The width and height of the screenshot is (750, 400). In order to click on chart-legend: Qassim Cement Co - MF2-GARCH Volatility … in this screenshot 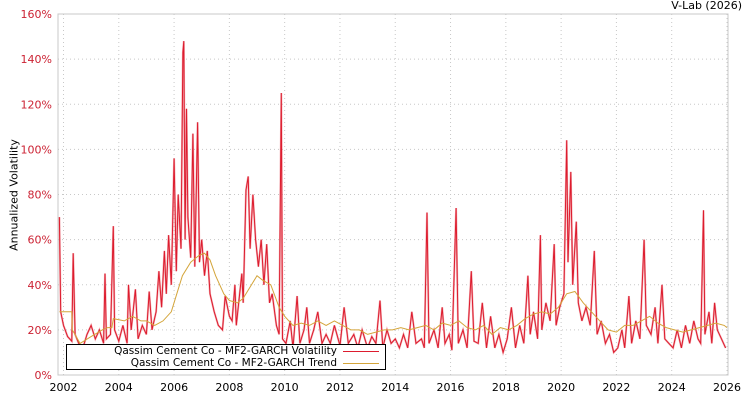, I will do `click(226, 357)`.